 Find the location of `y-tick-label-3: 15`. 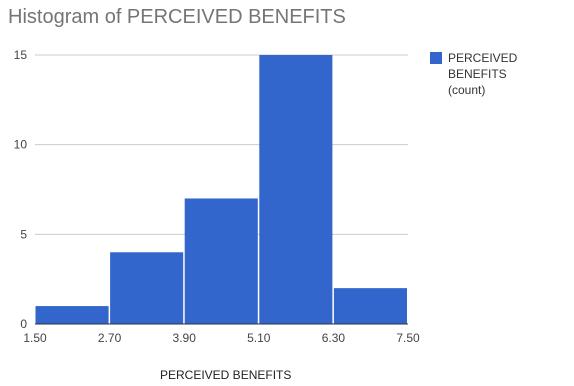

y-tick-label-3: 15 is located at coordinates (21, 55).